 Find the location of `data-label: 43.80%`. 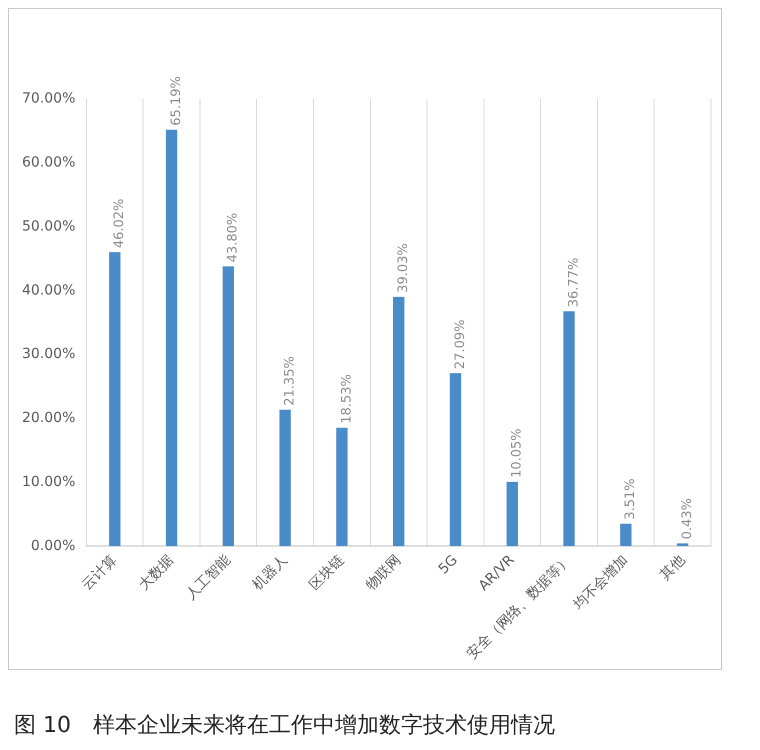

data-label: 43.80% is located at coordinates (233, 237).